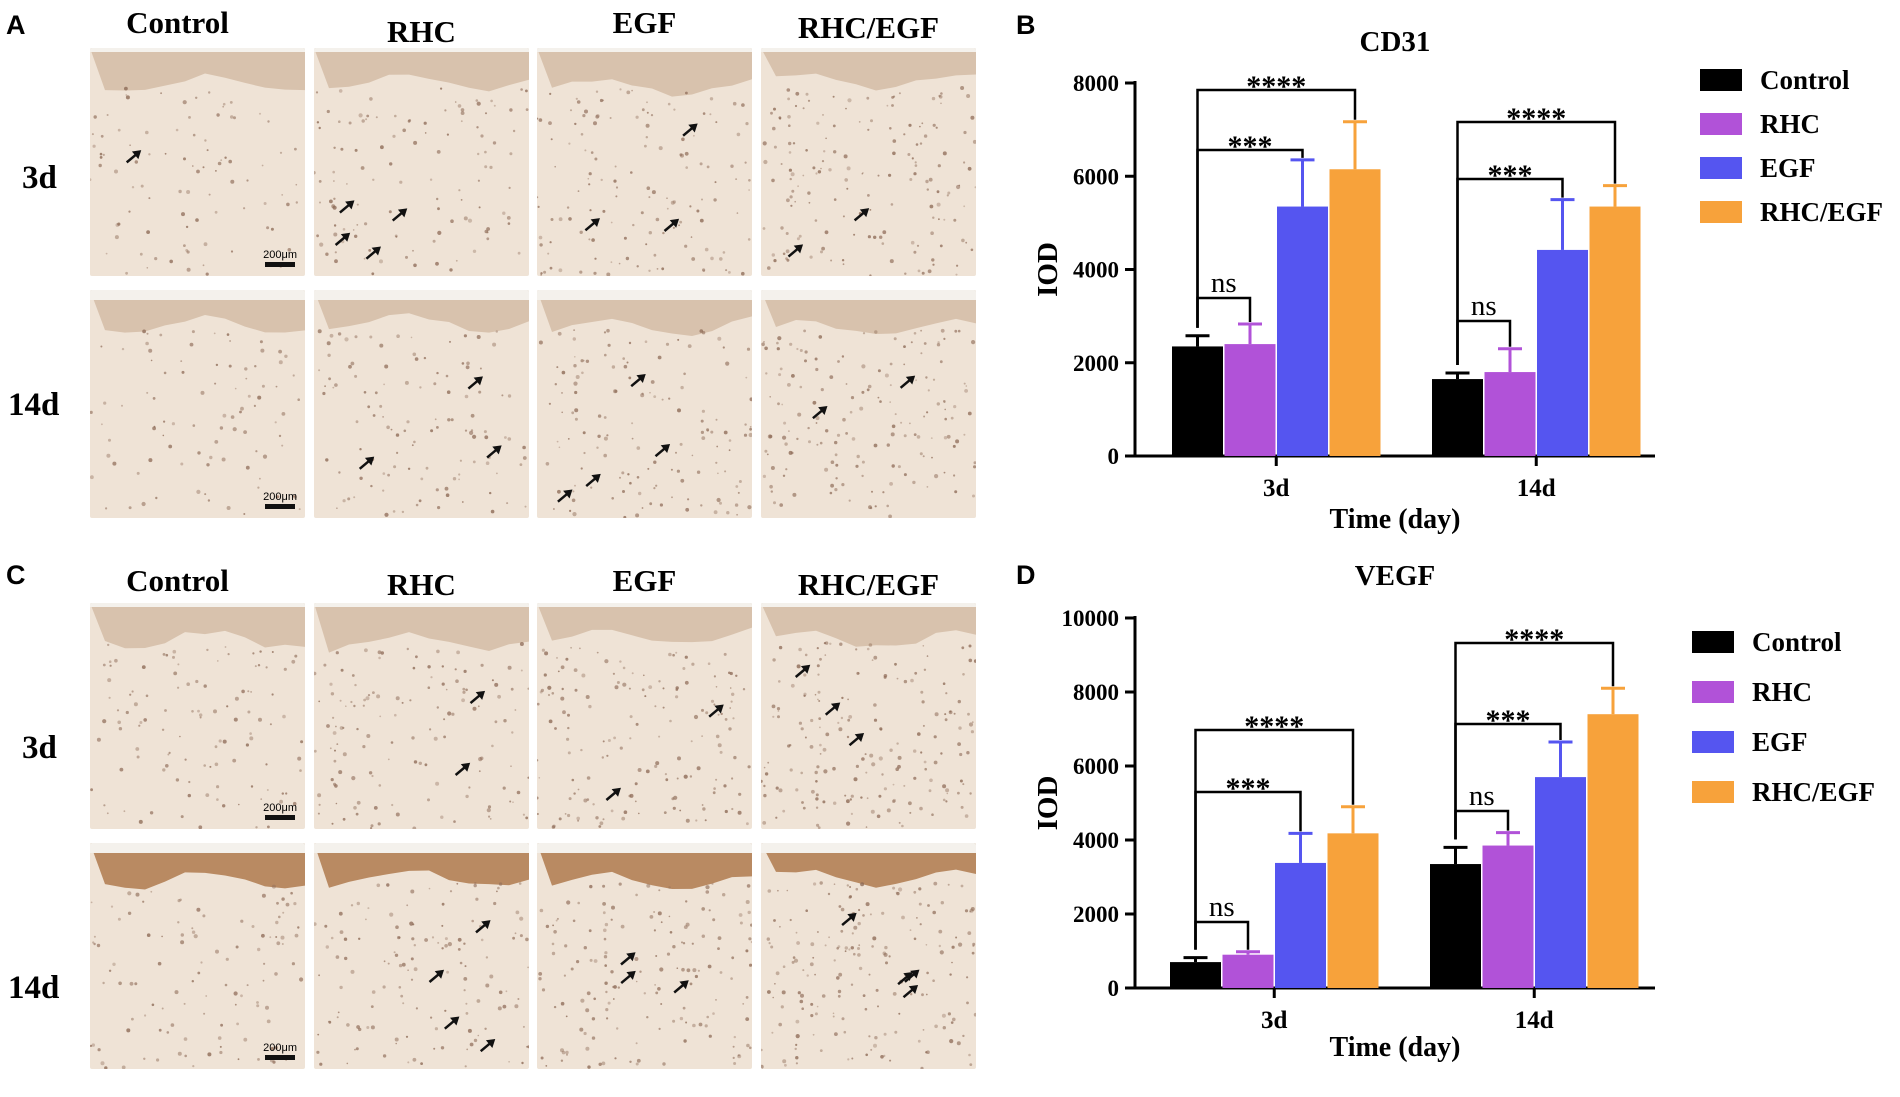  Describe the element at coordinates (1813, 792) in the screenshot. I see `vegf-legend-label-rhc-egf: RHC/EGF` at that location.